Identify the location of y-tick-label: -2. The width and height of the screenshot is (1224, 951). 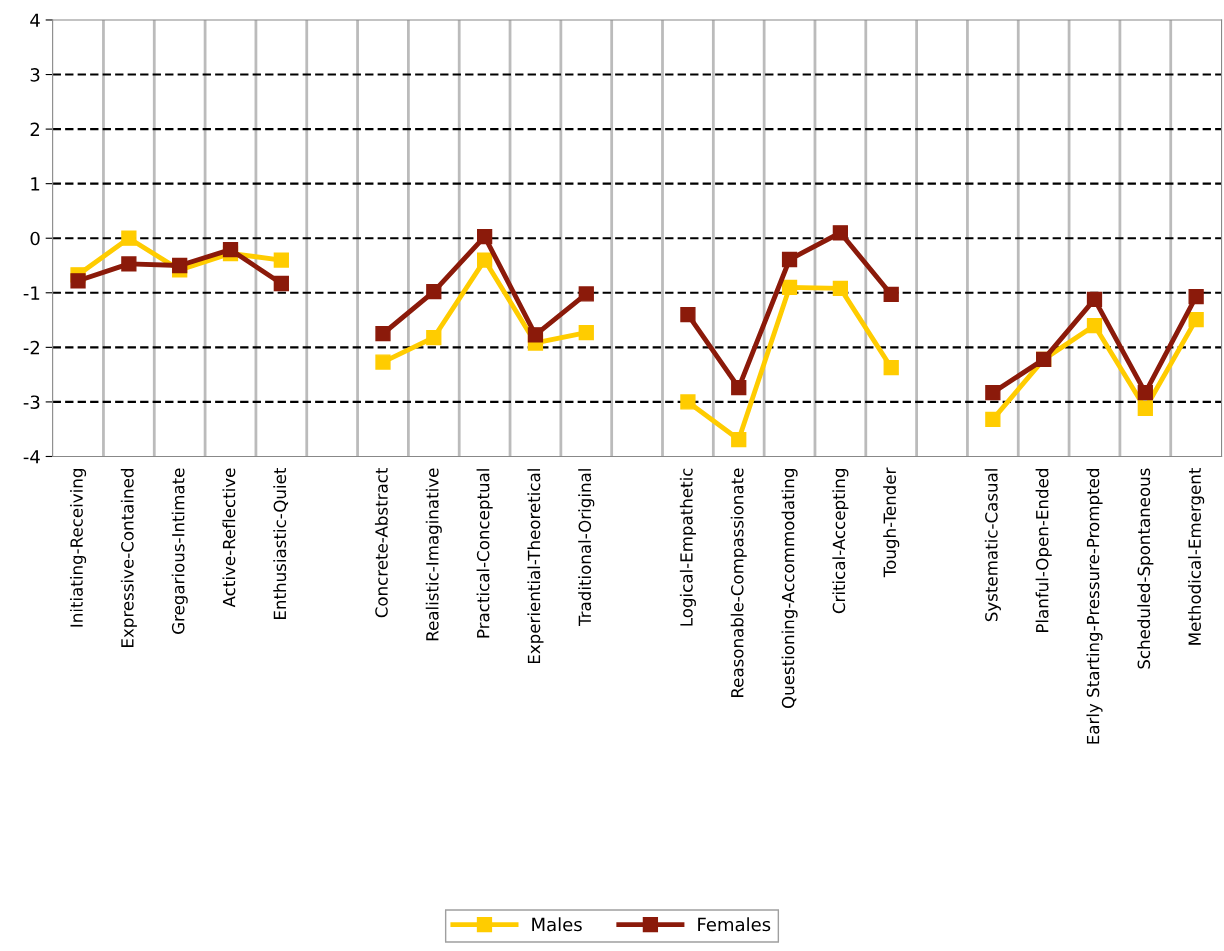
(31, 347).